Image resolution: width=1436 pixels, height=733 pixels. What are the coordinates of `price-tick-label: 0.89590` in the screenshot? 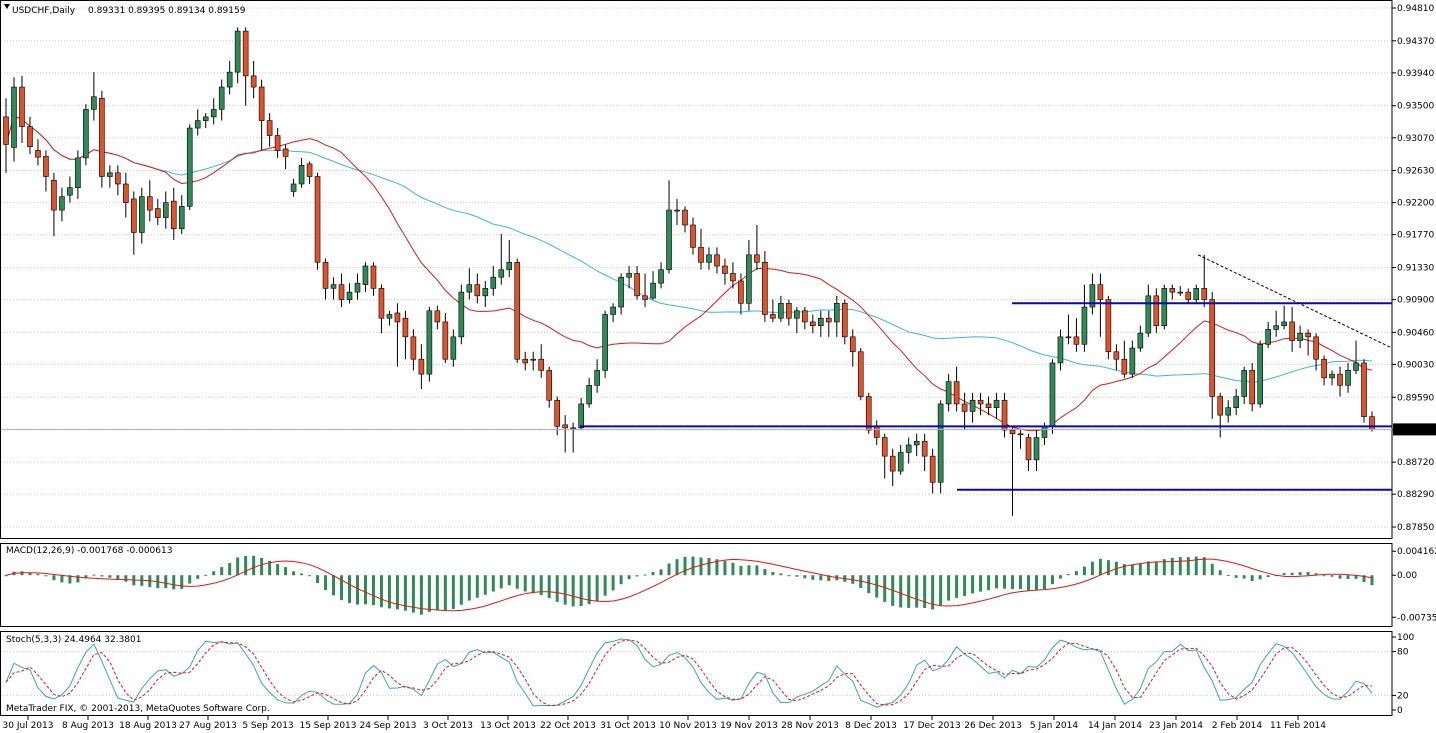 It's located at (1415, 398).